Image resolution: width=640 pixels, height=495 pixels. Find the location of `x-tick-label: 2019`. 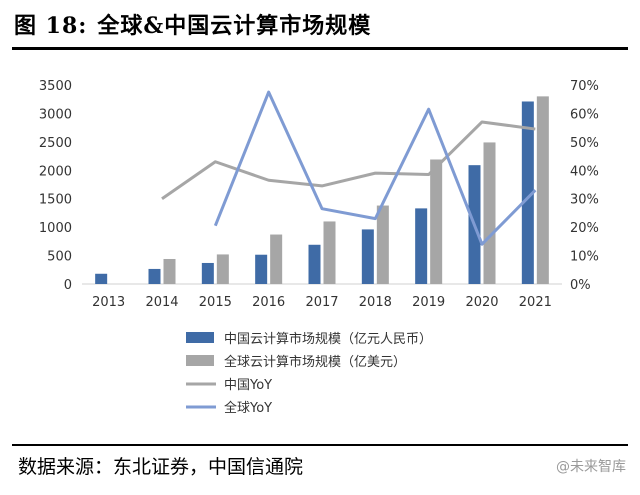

x-tick-label: 2019 is located at coordinates (428, 302).